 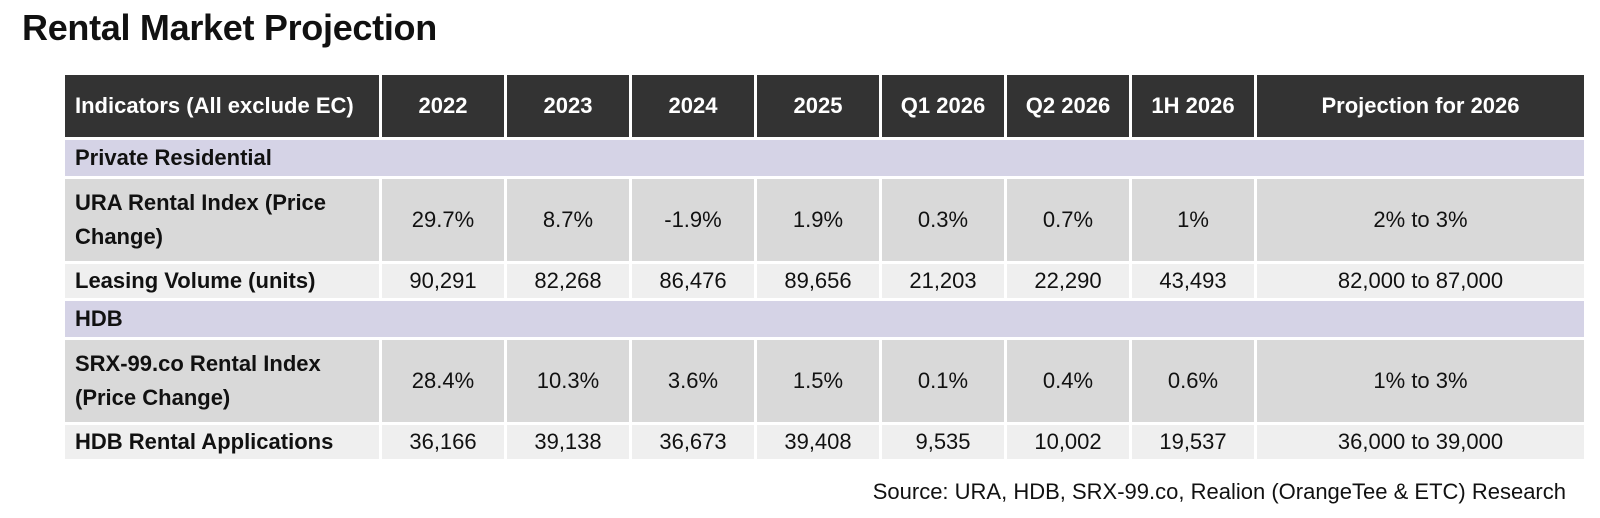 I want to click on row-label: HDB Rental Applications, so click(x=222, y=442).